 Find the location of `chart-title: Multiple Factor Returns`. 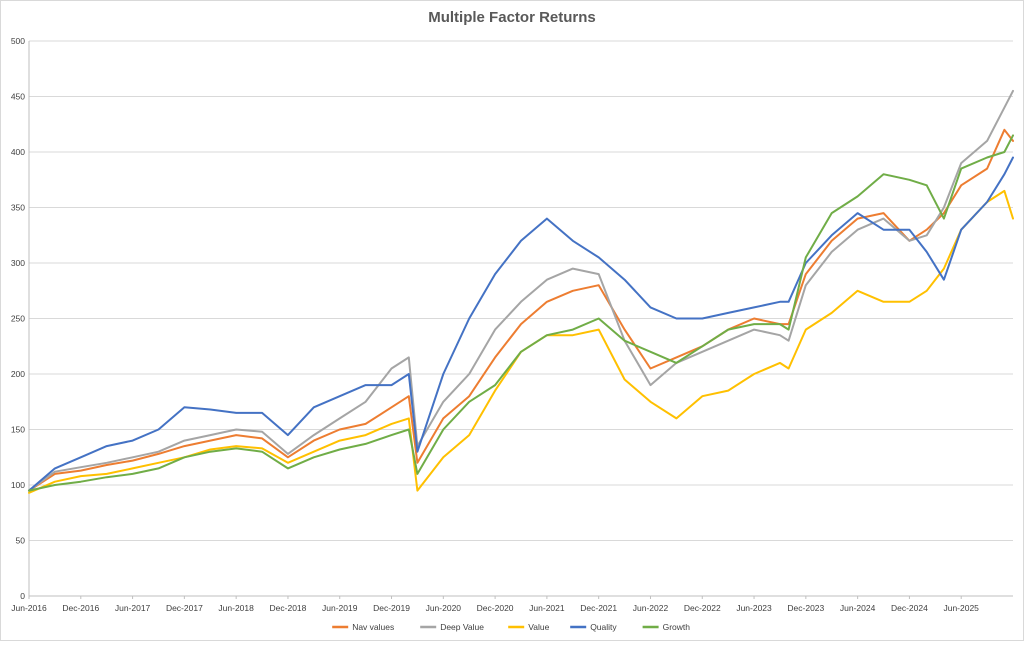

chart-title: Multiple Factor Returns is located at coordinates (512, 17).